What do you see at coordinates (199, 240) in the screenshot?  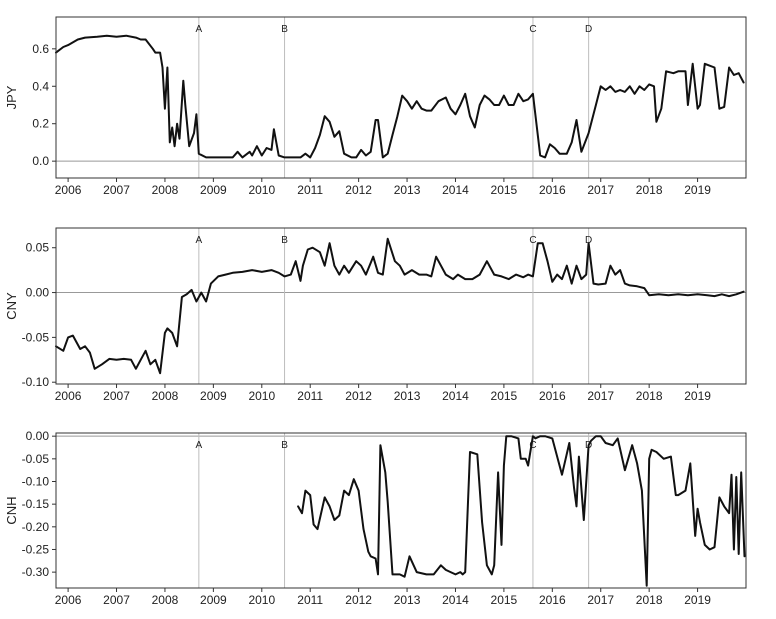 I see `cny-marker-label-a: A` at bounding box center [199, 240].